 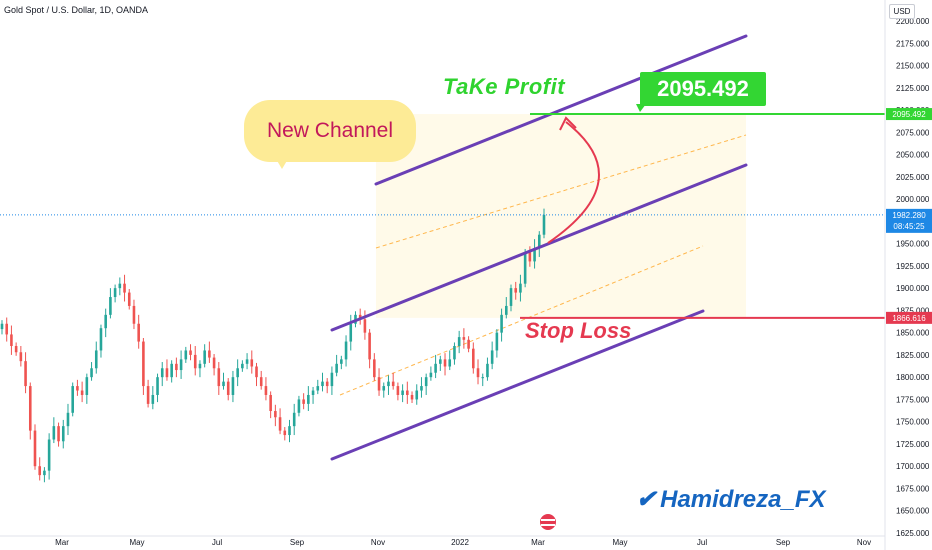 What do you see at coordinates (76, 10) in the screenshot?
I see `chart-title: Gold Spot / U.S. Dollar, 1D, OANDA` at bounding box center [76, 10].